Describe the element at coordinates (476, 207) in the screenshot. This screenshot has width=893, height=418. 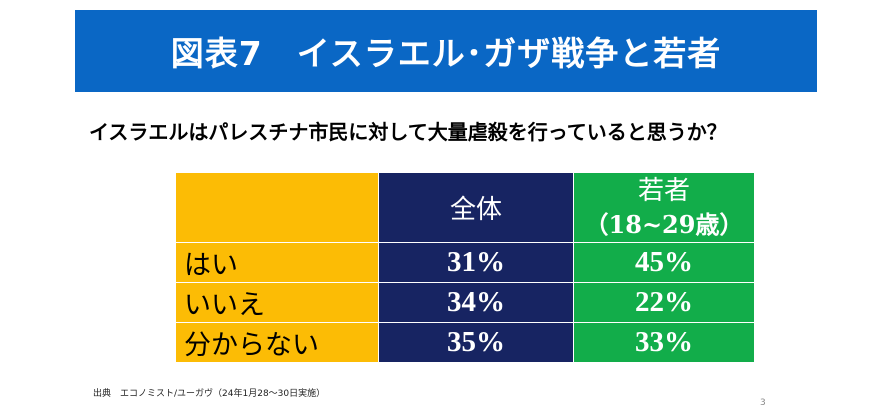
I see `header-all: 全体` at that location.